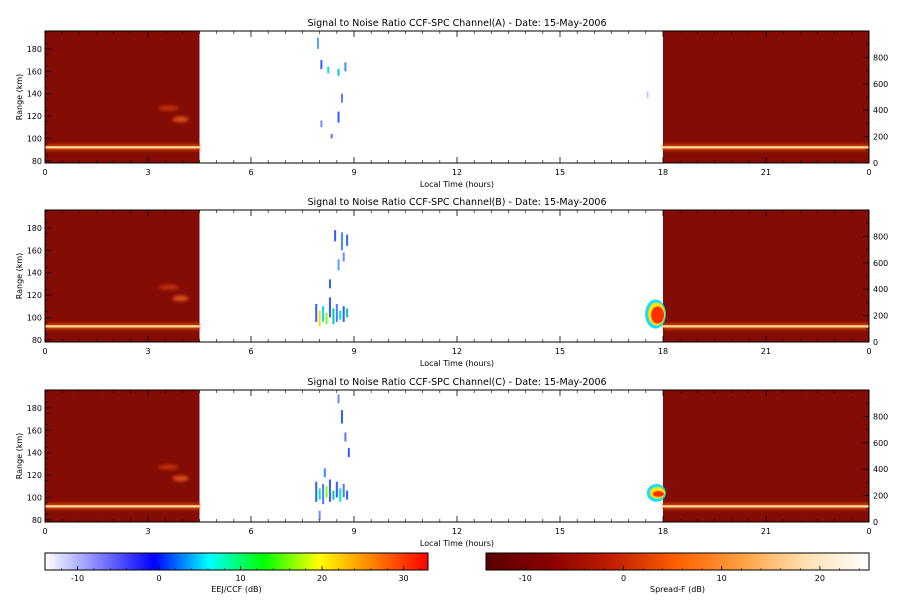 This screenshot has height=600, width=900. Describe the element at coordinates (677, 589) in the screenshot. I see `colorbar-label: Spread-F (dB)` at that location.